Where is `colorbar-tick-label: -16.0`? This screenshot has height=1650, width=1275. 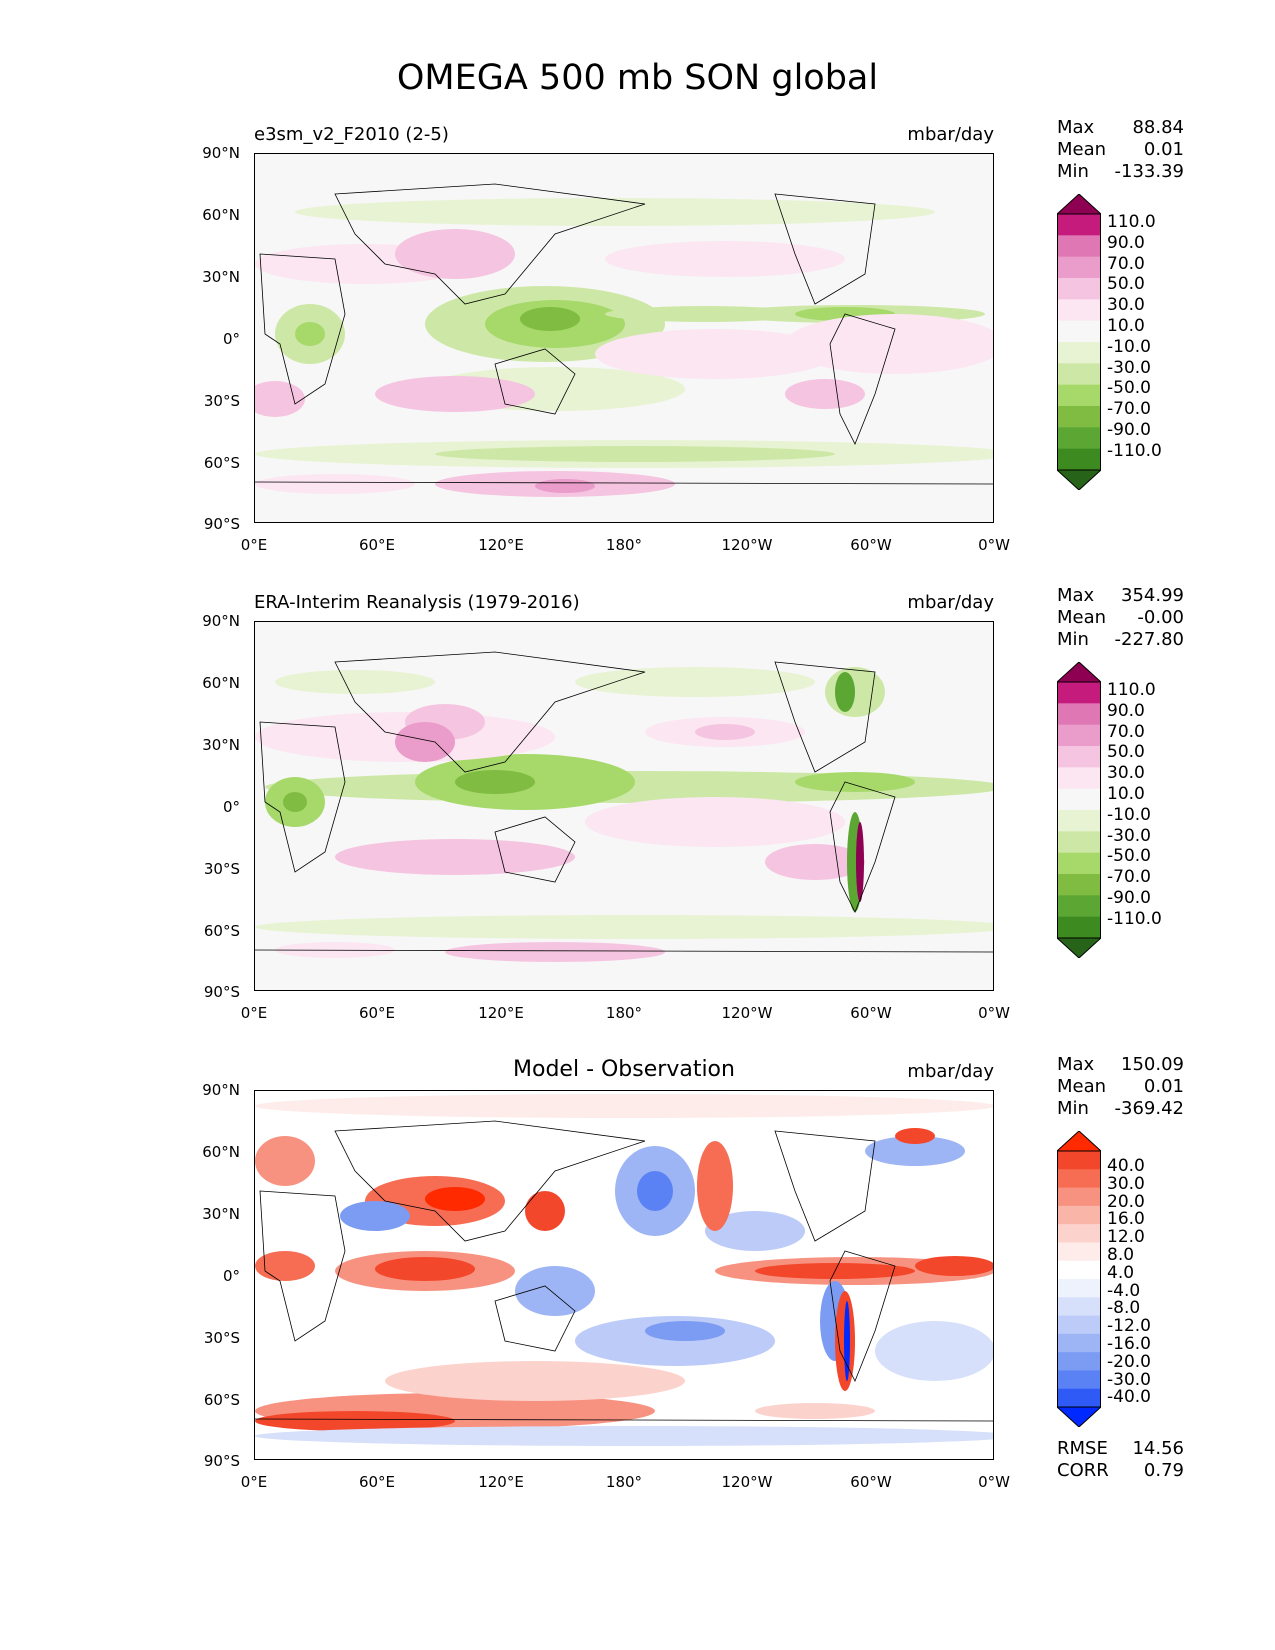
colorbar-tick-label: -16.0 is located at coordinates (1129, 1344).